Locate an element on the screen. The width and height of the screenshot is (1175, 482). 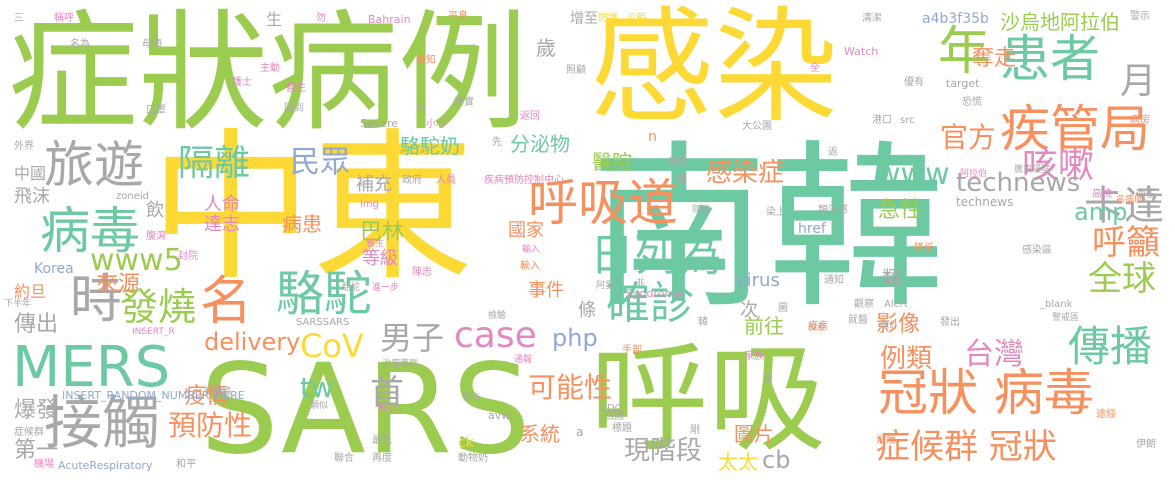
word-chuanchu: 傳出 is located at coordinates (36, 324).